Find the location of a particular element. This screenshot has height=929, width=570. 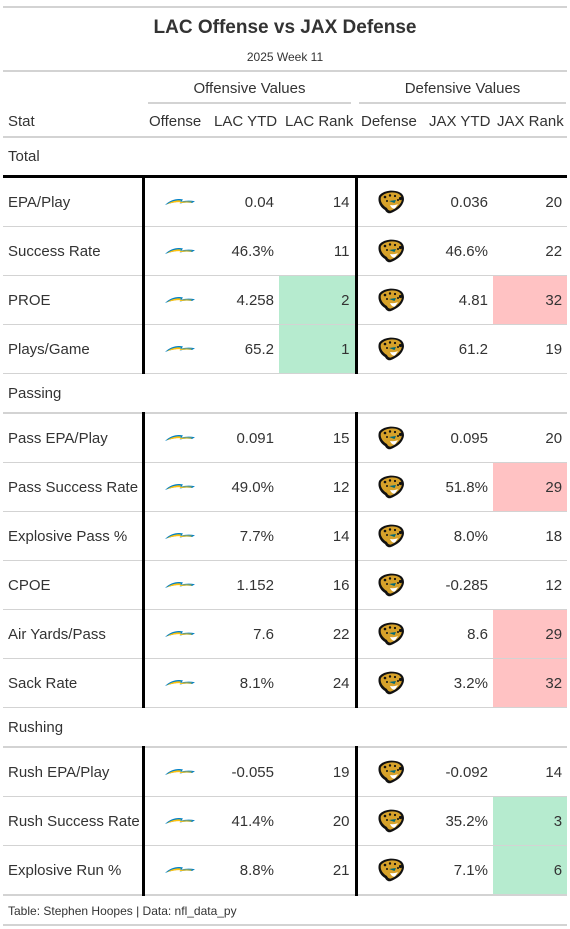

jax-rank-value: 6 is located at coordinates (530, 870).